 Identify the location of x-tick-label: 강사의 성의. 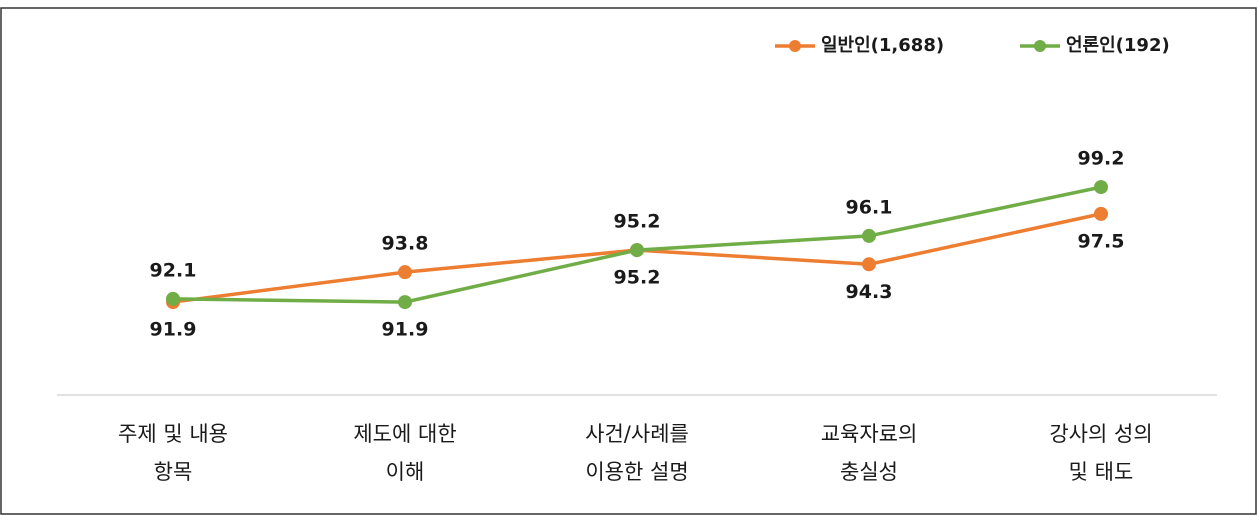
(1100, 434).